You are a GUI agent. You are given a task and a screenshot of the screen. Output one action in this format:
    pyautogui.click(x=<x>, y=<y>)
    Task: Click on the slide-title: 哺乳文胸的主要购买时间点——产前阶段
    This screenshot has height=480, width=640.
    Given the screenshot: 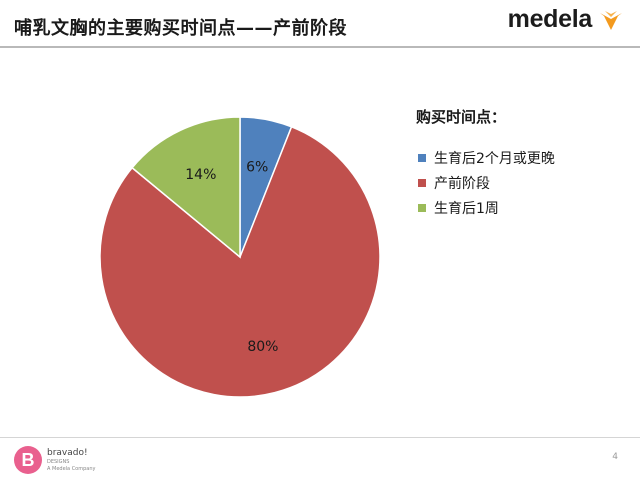 What is the action you would take?
    pyautogui.click(x=180, y=28)
    